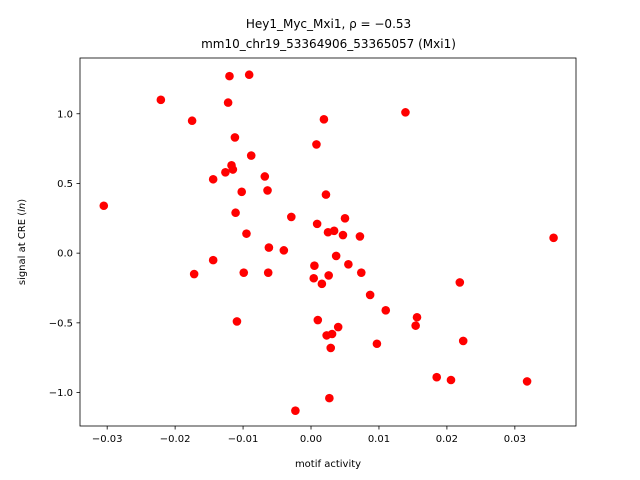 The image size is (640, 480). I want to click on y-tick-label: −1.0, so click(61, 393).